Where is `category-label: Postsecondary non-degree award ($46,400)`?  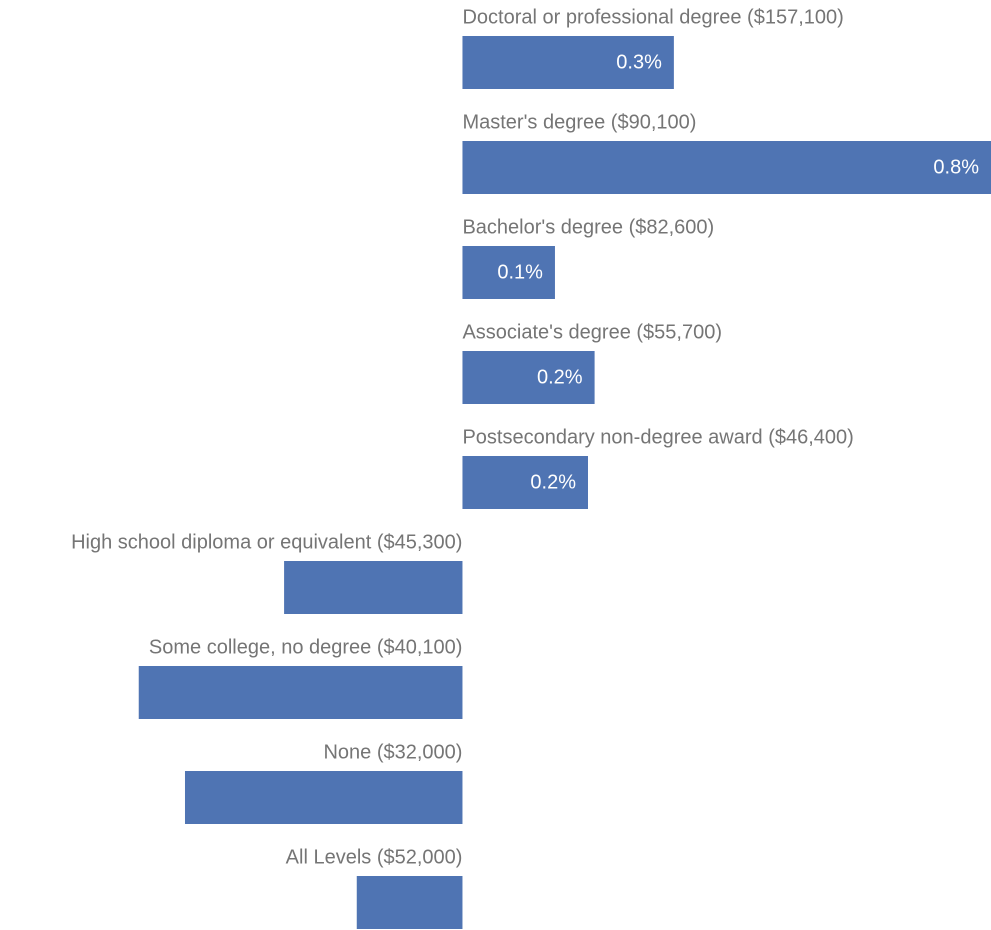
category-label: Postsecondary non-degree award ($46,400) is located at coordinates (657, 437).